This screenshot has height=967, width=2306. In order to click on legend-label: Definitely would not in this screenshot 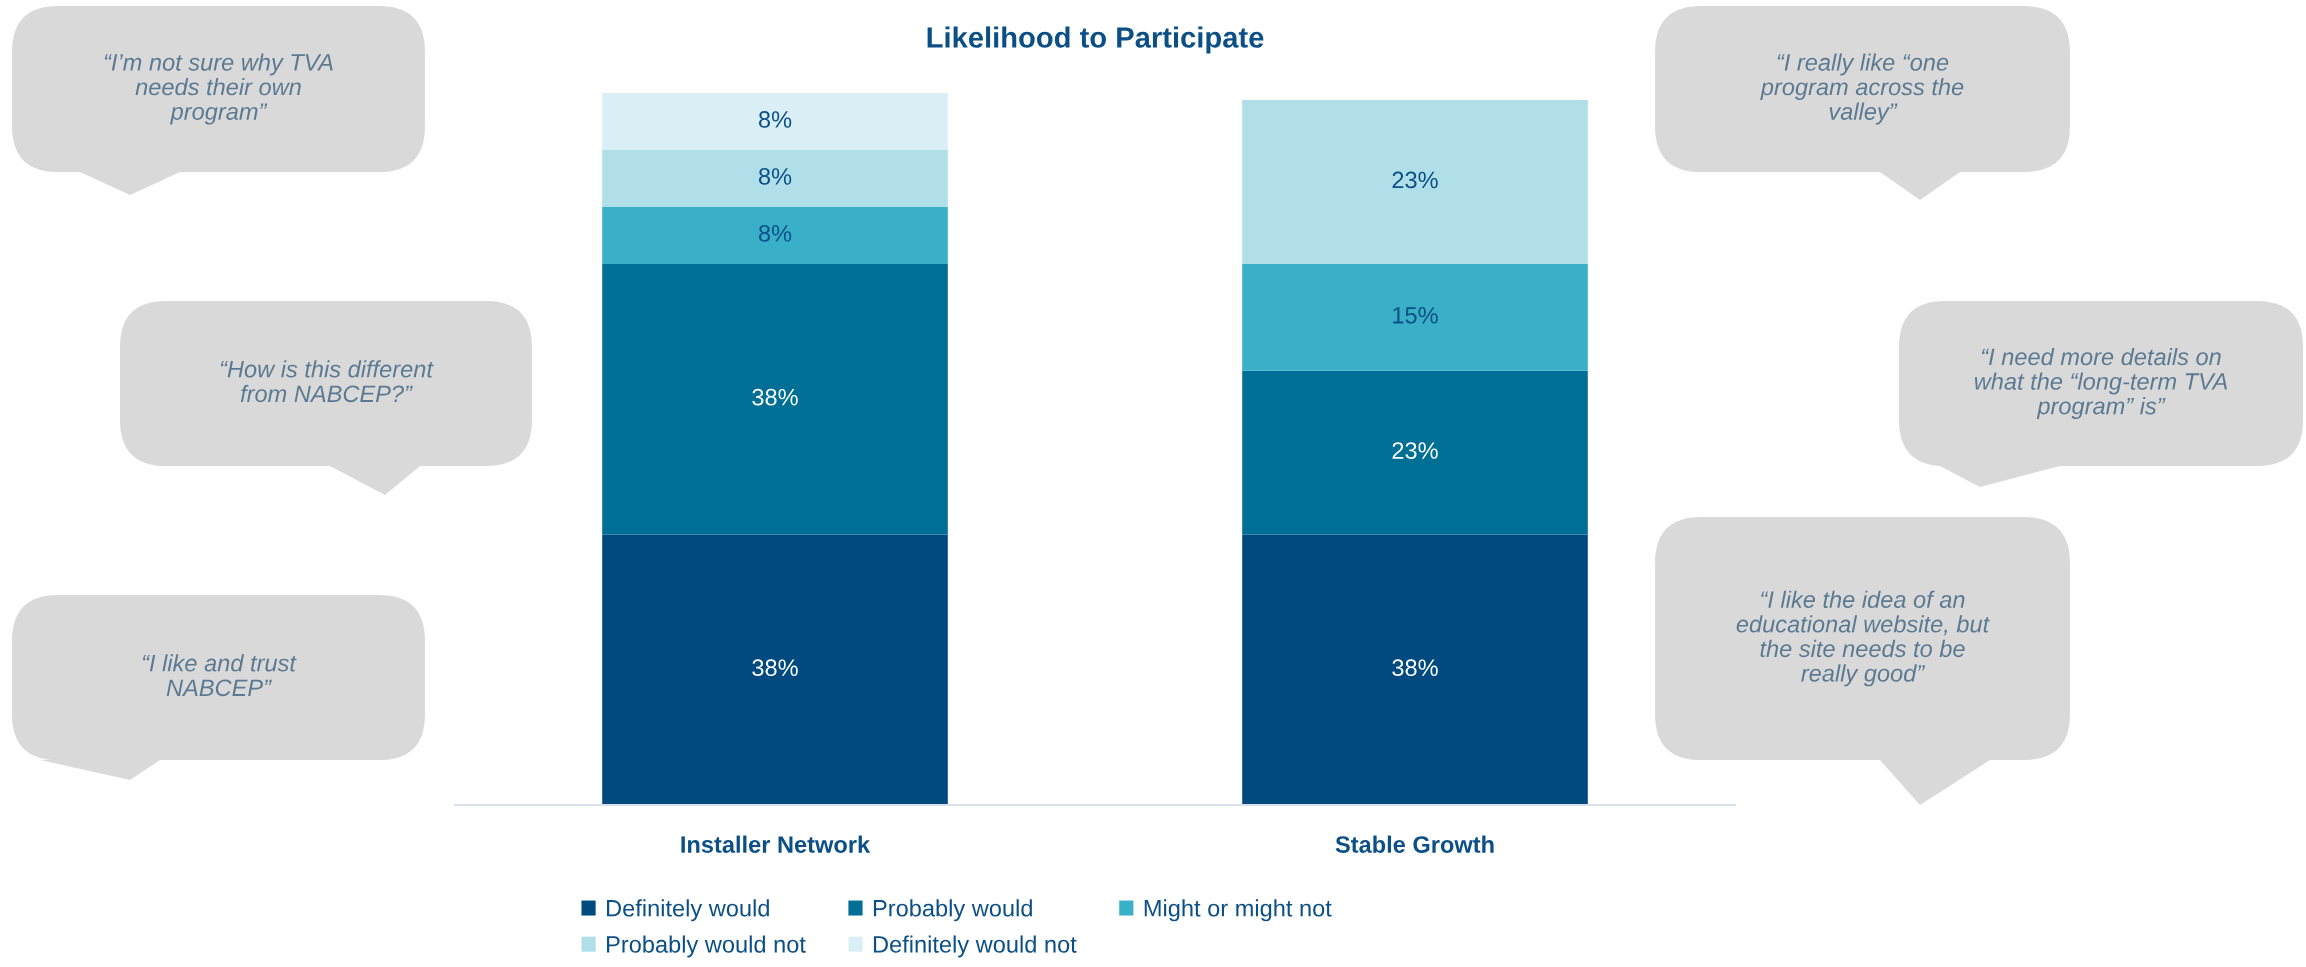, I will do `click(975, 946)`.